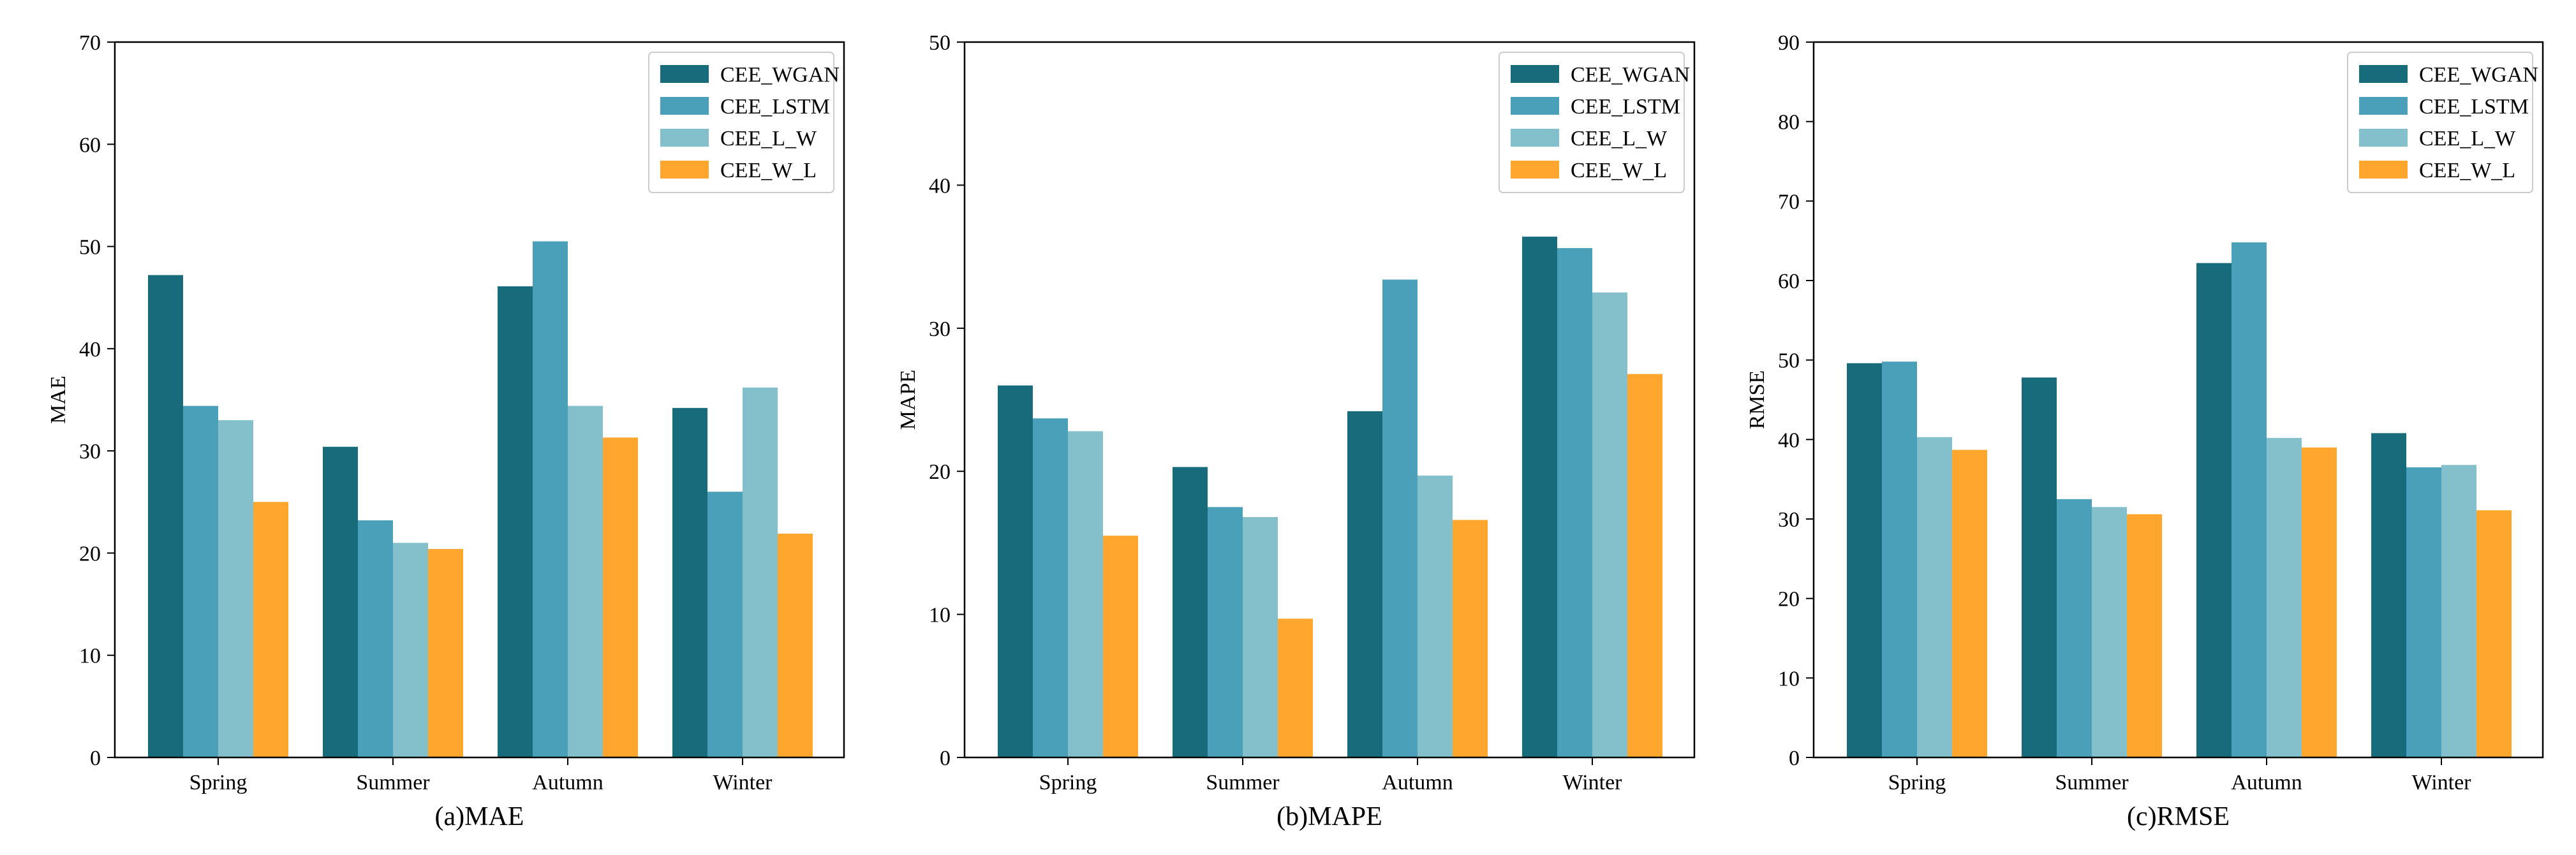 Image resolution: width=2576 pixels, height=855 pixels. Describe the element at coordinates (1757, 400) in the screenshot. I see `y-axis-label: RMSE` at that location.